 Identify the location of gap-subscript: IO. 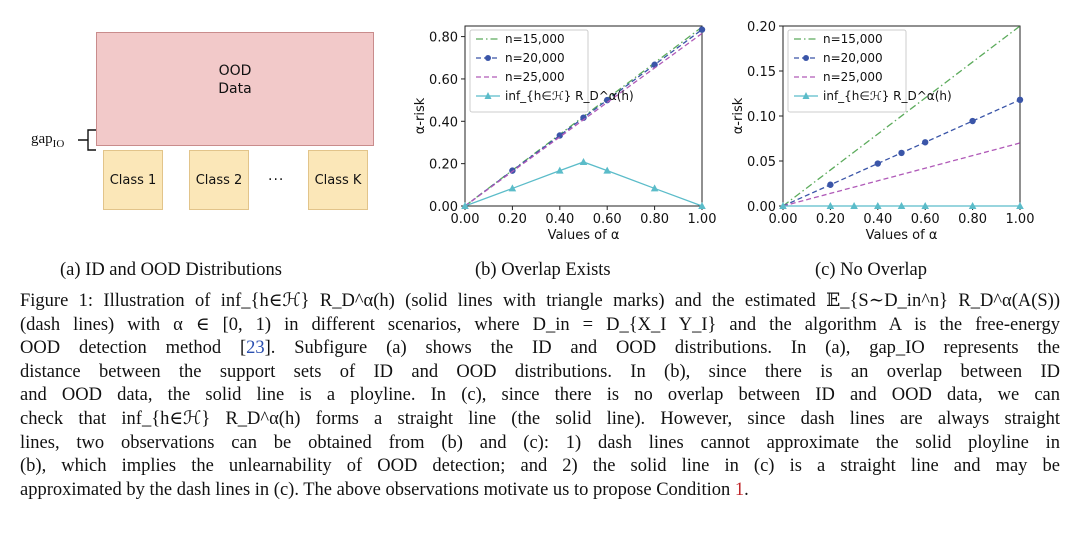
(58, 144).